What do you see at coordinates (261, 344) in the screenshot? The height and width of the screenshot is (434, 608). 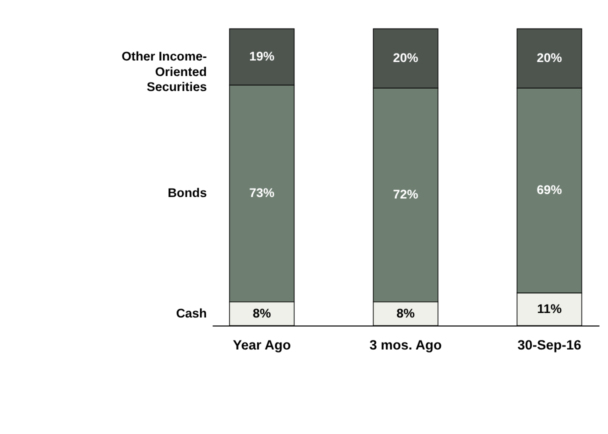 I see `x-tick-label: Year Ago` at bounding box center [261, 344].